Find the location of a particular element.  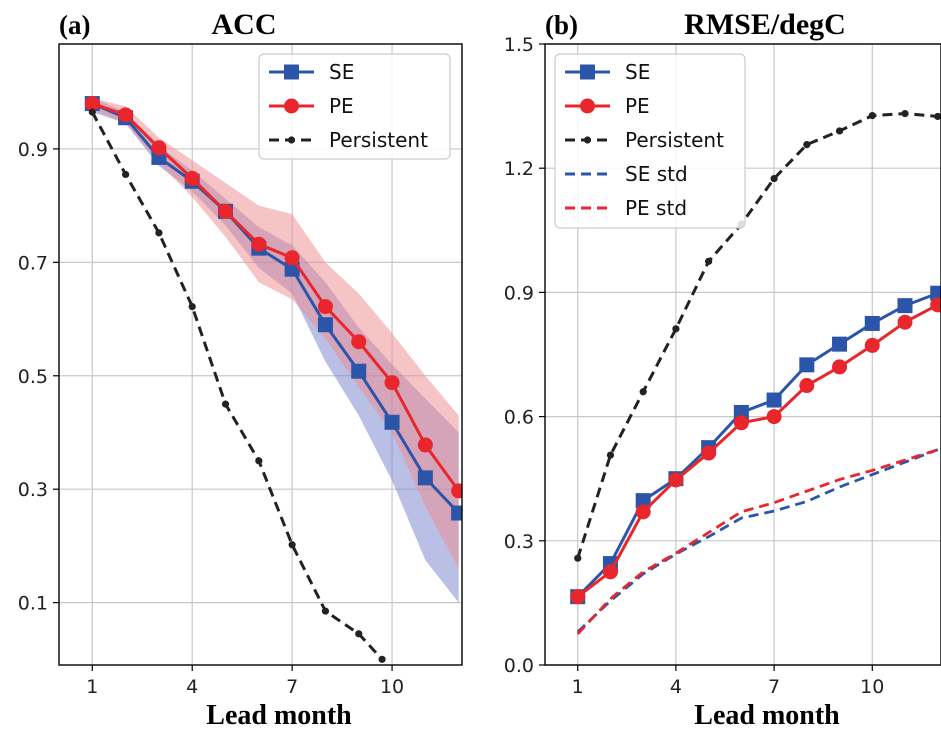

legend-label-pe-std: PE std is located at coordinates (656, 208).